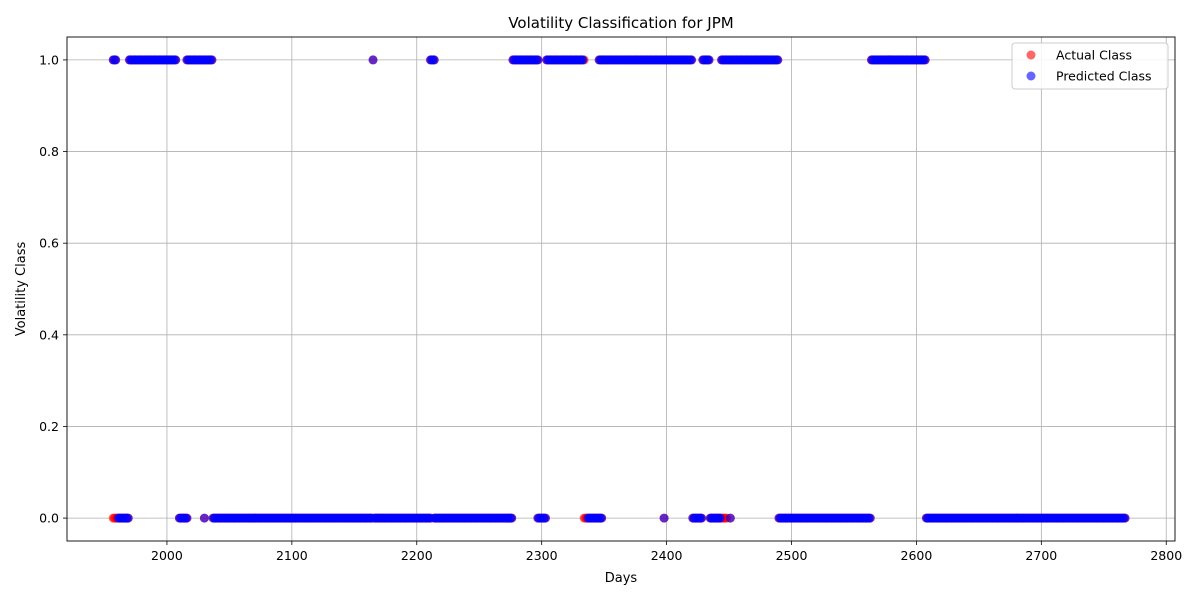  I want to click on legend-label-predicted: Predicted Class, so click(1104, 76).